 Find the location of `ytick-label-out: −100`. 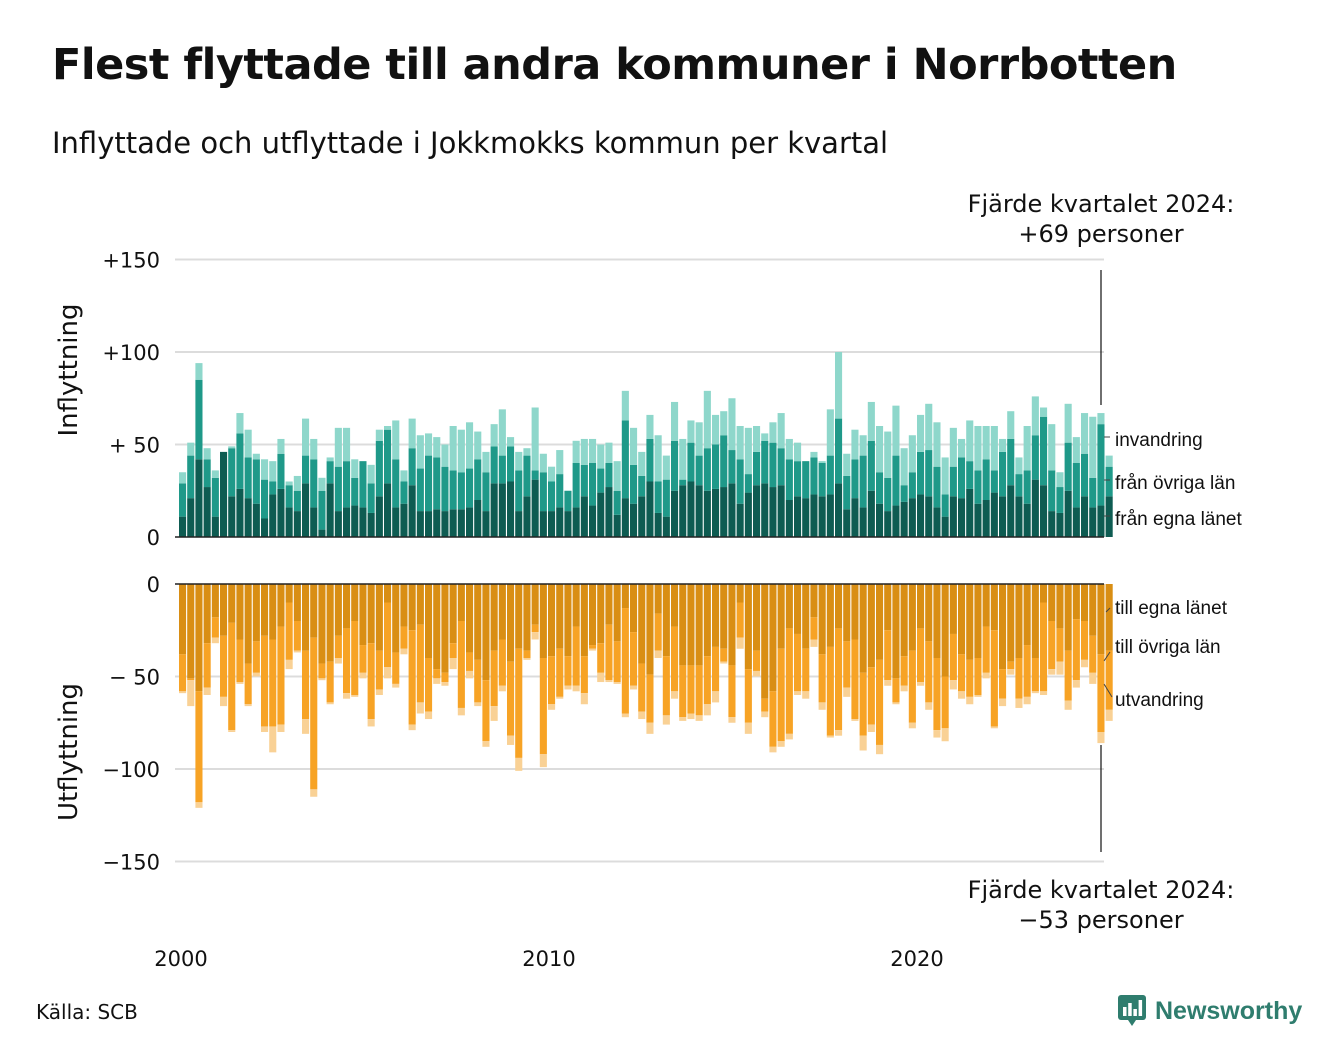

ytick-label-out: −100 is located at coordinates (131, 770).